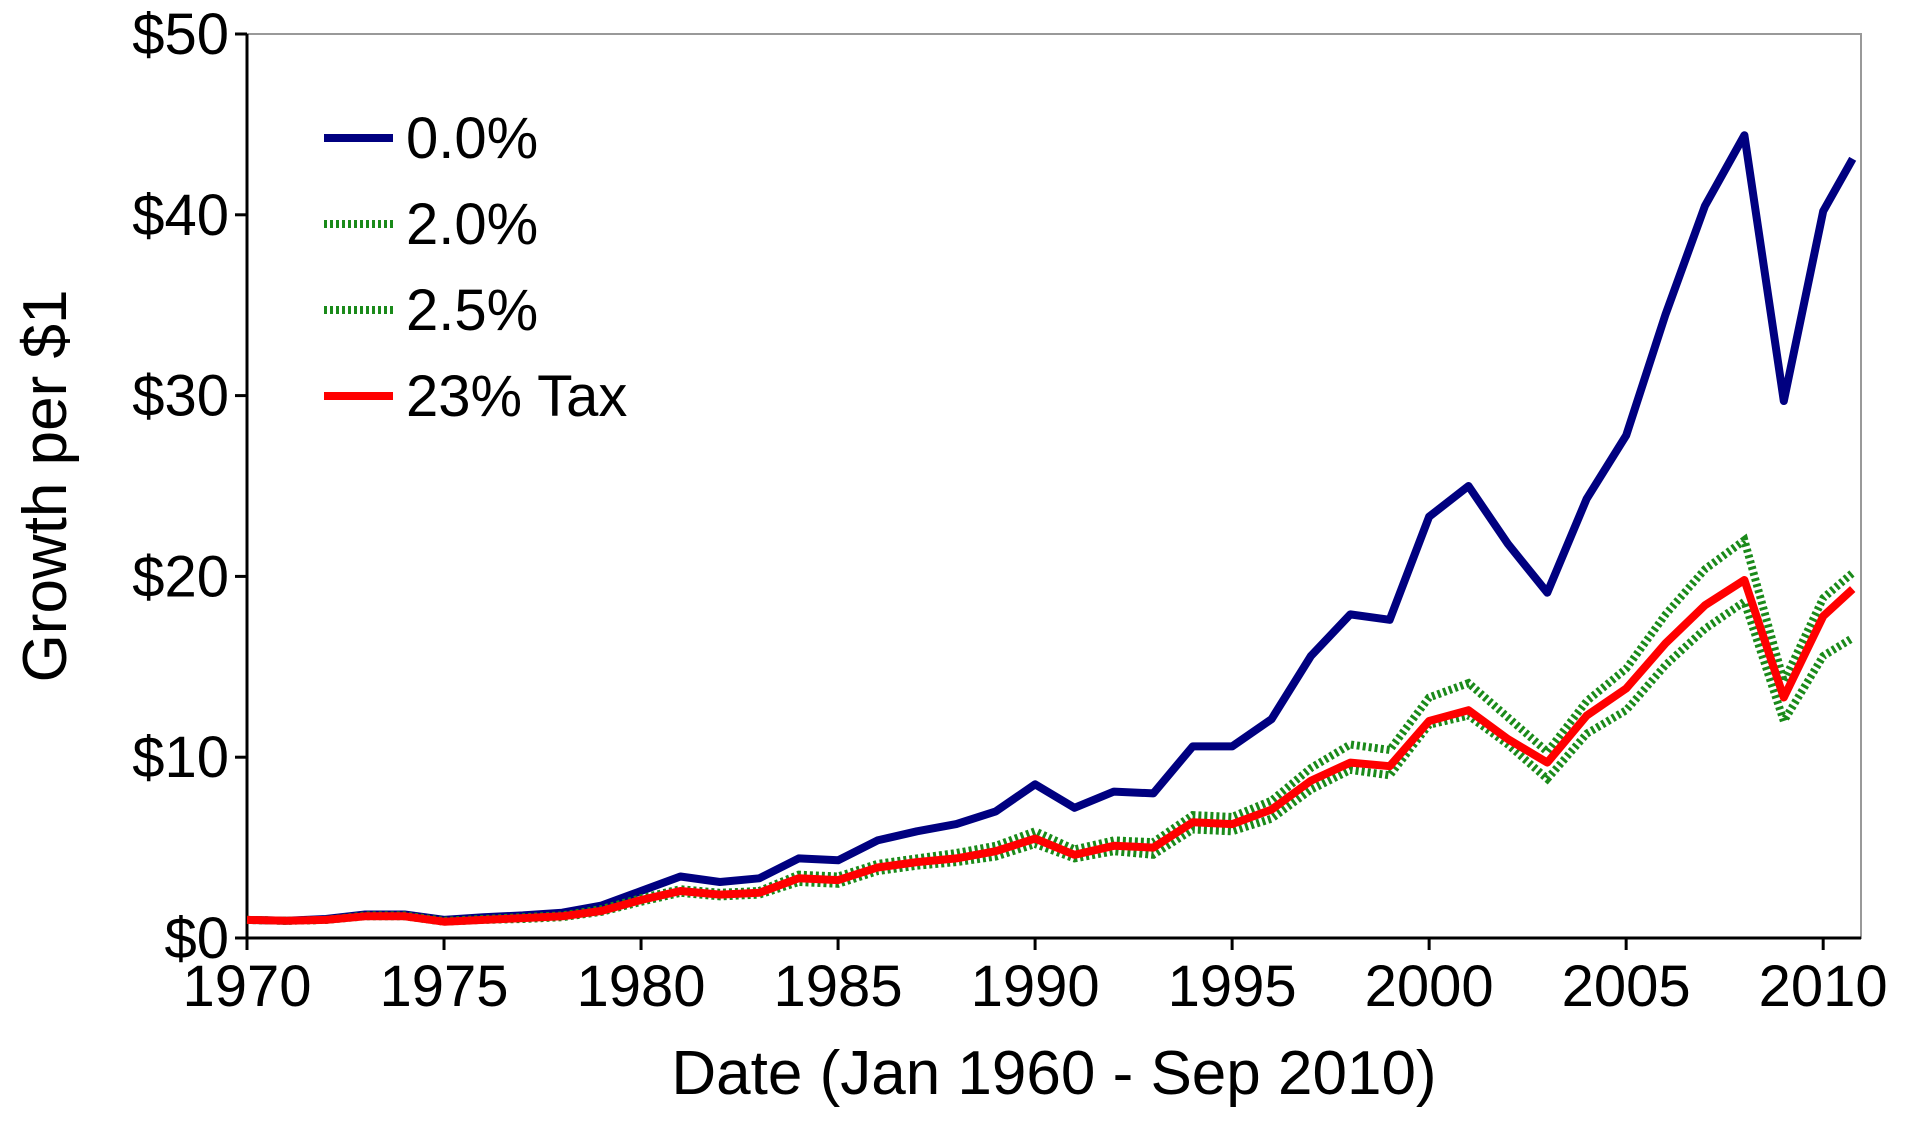  What do you see at coordinates (1626, 986) in the screenshot?
I see `x-tick-label: 2005` at bounding box center [1626, 986].